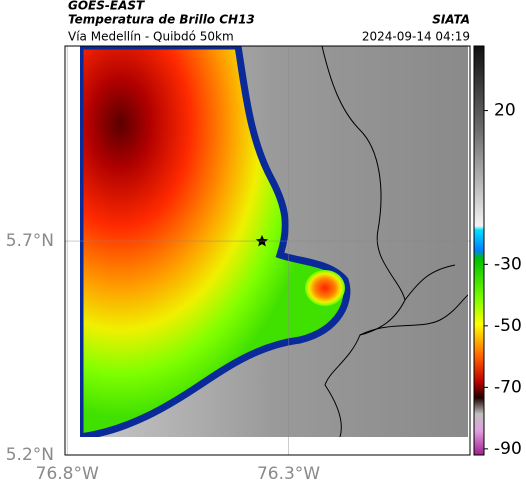 This screenshot has width=526, height=495. What do you see at coordinates (67, 474) in the screenshot?
I see `x-tick-label: 76.8°W` at bounding box center [67, 474].